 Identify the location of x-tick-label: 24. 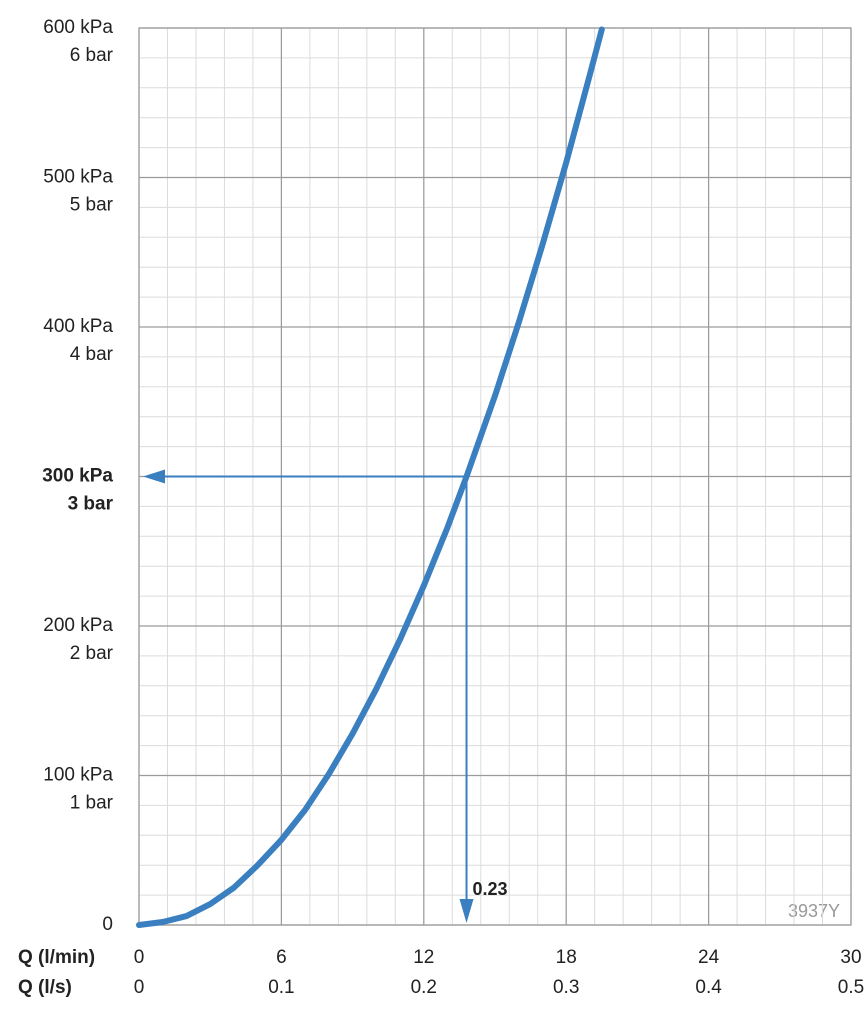
(709, 957).